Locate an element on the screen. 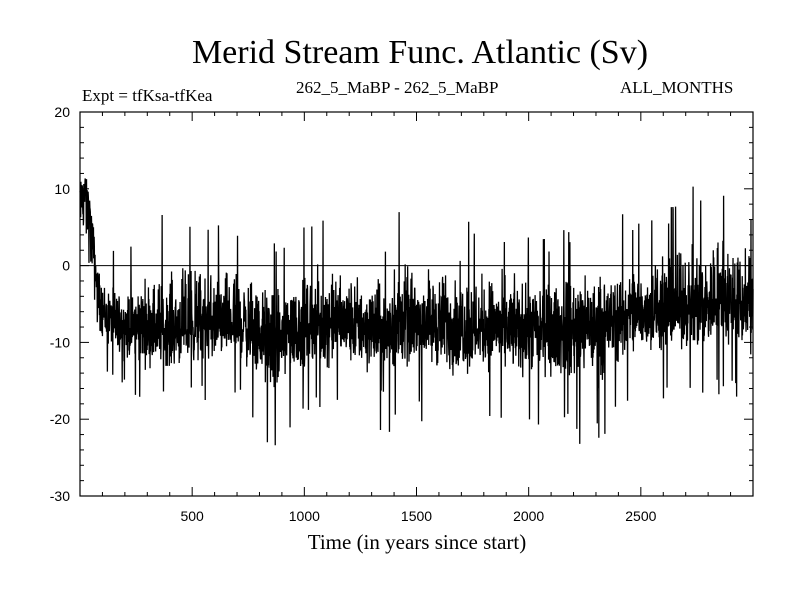 Image resolution: width=800 pixels, height=600 pixels. chart-subtitle-center: 262_5_MaBP - 262_5_MaBP is located at coordinates (397, 87).